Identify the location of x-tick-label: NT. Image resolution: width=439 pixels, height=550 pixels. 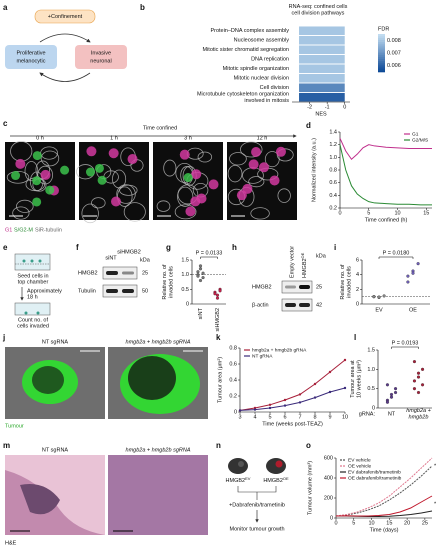
(392, 414).